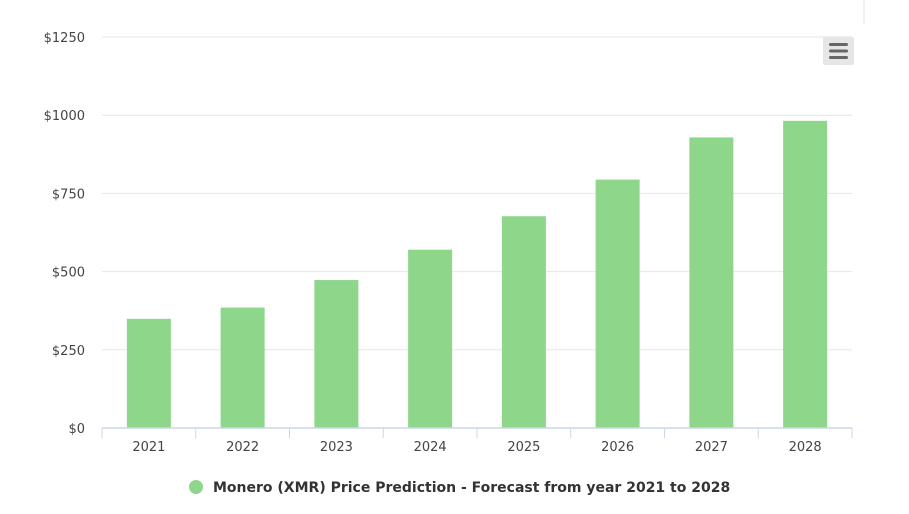 This screenshot has width=909, height=514. I want to click on x-tick-label: 2027, so click(711, 447).